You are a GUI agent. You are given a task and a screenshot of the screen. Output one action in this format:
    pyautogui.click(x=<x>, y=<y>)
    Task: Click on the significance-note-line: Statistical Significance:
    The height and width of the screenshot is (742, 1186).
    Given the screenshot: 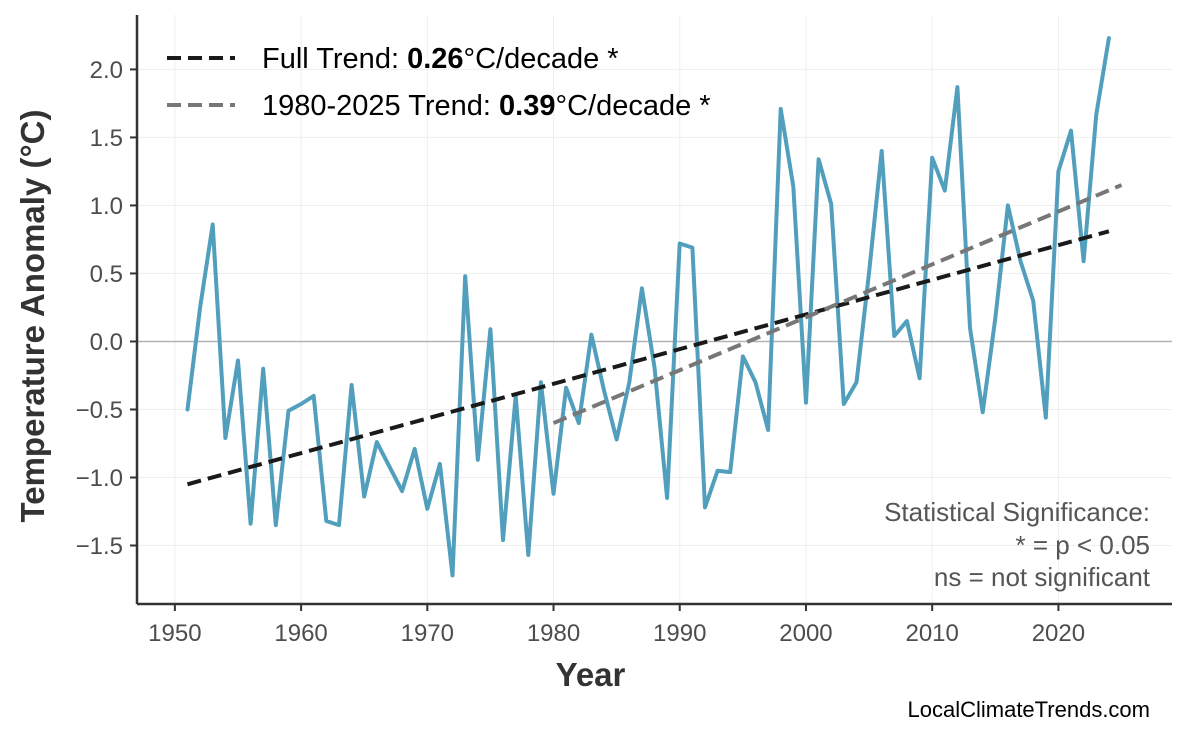 What is the action you would take?
    pyautogui.click(x=1017, y=512)
    